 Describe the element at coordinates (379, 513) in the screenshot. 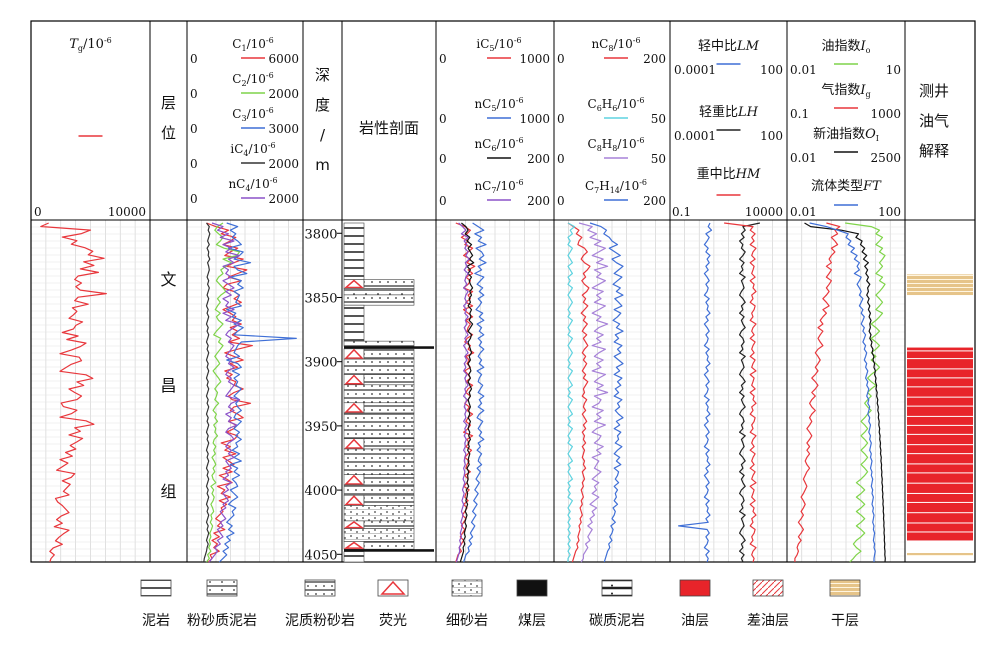

I see `lithology-fine-sandstone` at that location.